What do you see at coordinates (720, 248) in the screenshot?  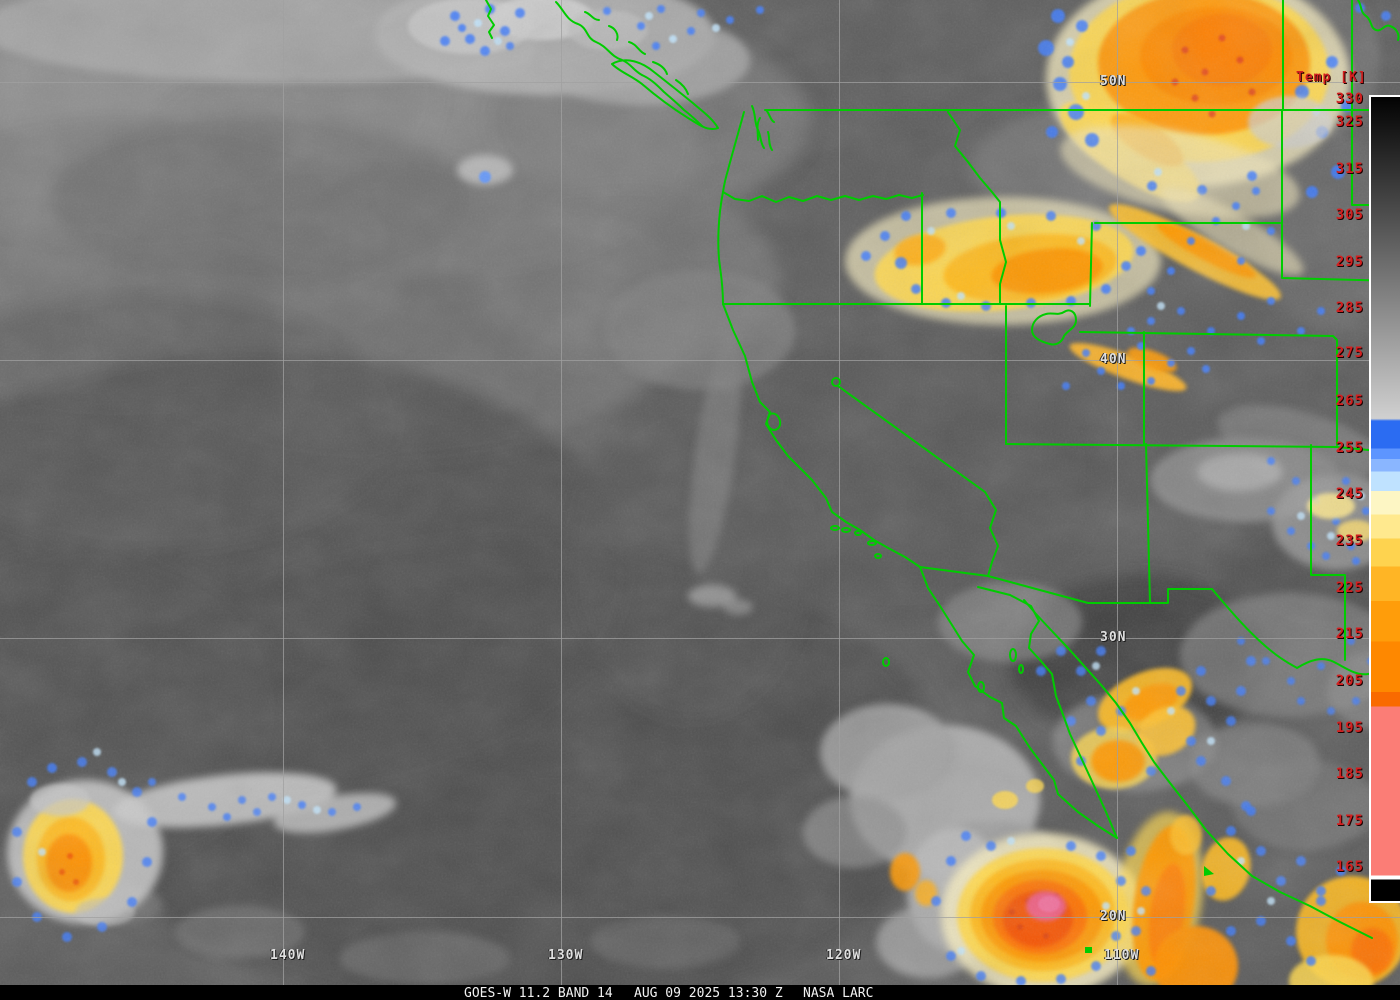 I see `coast-oregon` at bounding box center [720, 248].